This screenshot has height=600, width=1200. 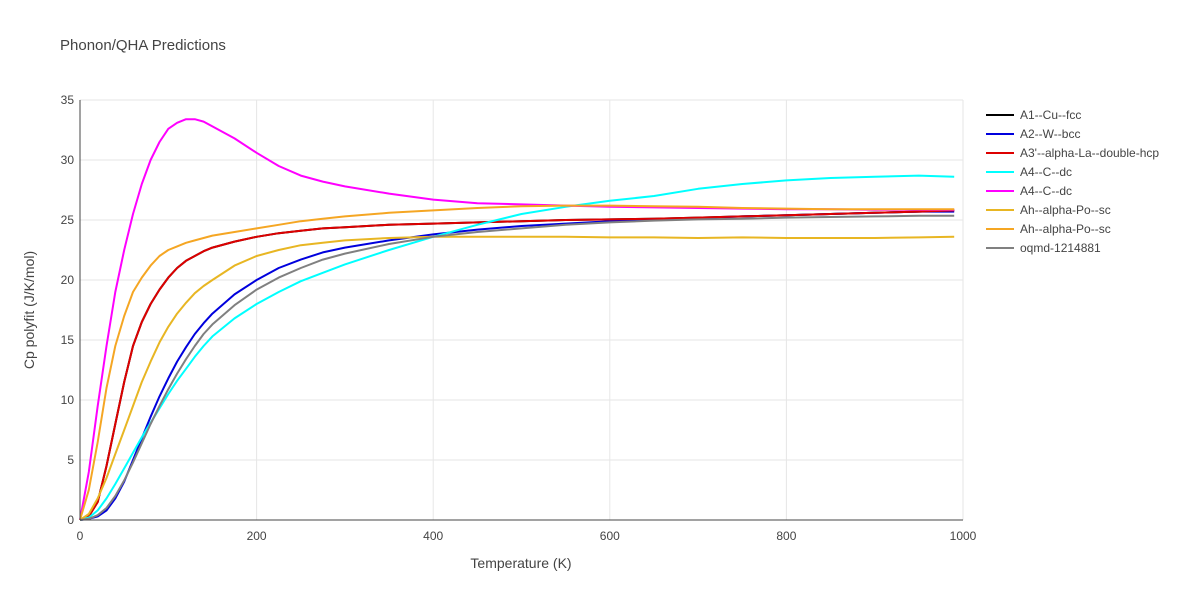 I want to click on x-tick-label: 1000, so click(x=963, y=536).